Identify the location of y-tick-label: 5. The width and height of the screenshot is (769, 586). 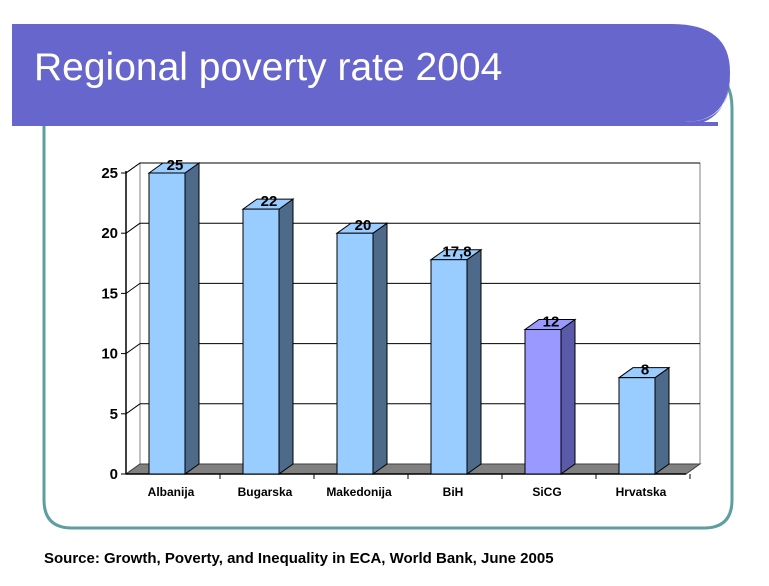
(114, 414).